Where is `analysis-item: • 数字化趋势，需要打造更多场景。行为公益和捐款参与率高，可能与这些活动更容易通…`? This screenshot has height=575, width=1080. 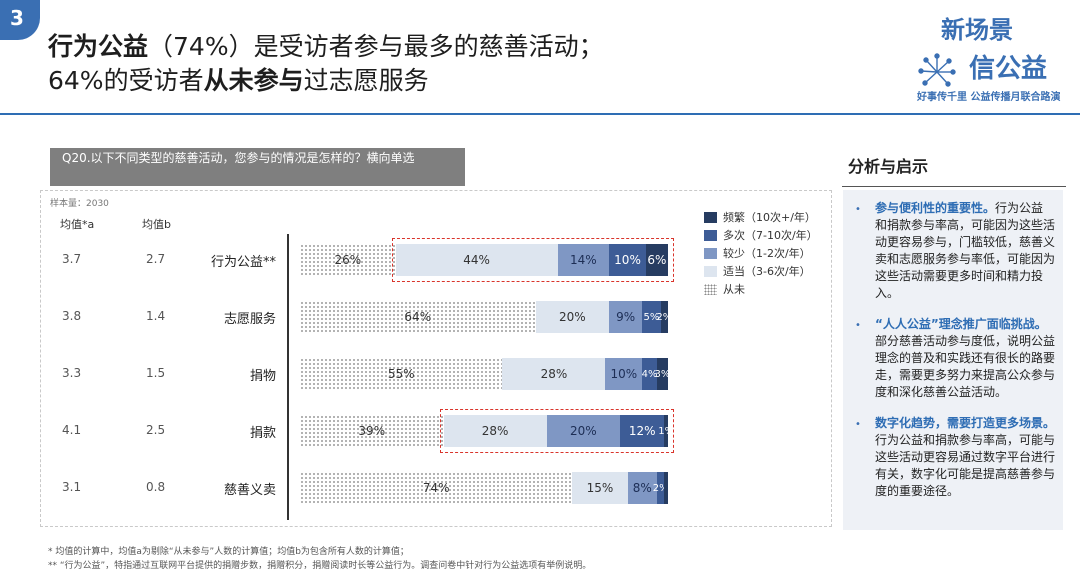
analysis-item: • 数字化趋势，需要打造更多场景。行为公益和捐款参与率高，可能与这些活动更容易通… is located at coordinates (955, 457).